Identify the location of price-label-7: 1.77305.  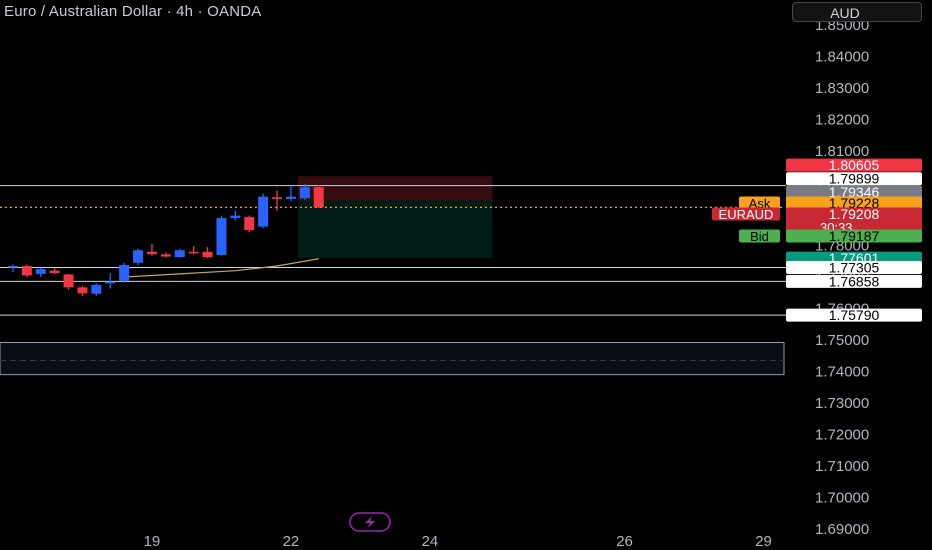
(854, 268).